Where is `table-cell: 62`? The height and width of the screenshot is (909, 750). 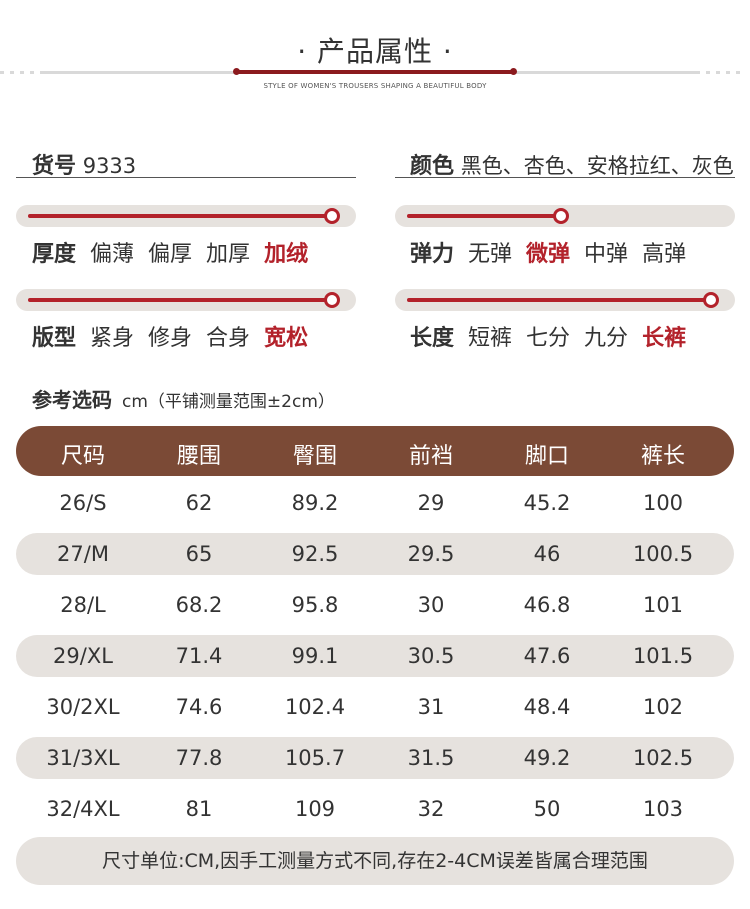 table-cell: 62 is located at coordinates (199, 503).